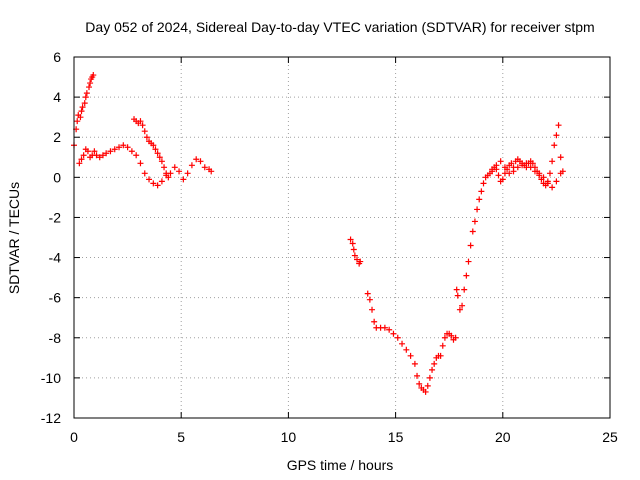  Describe the element at coordinates (55, 338) in the screenshot. I see `y-tick-label: -8` at that location.